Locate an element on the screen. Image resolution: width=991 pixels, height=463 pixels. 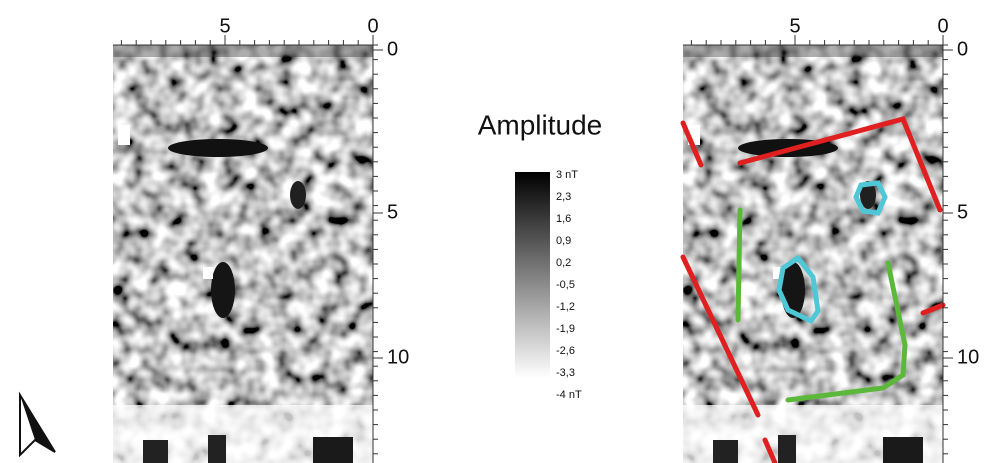
colorbar-label: -1,9 is located at coordinates (565, 329).